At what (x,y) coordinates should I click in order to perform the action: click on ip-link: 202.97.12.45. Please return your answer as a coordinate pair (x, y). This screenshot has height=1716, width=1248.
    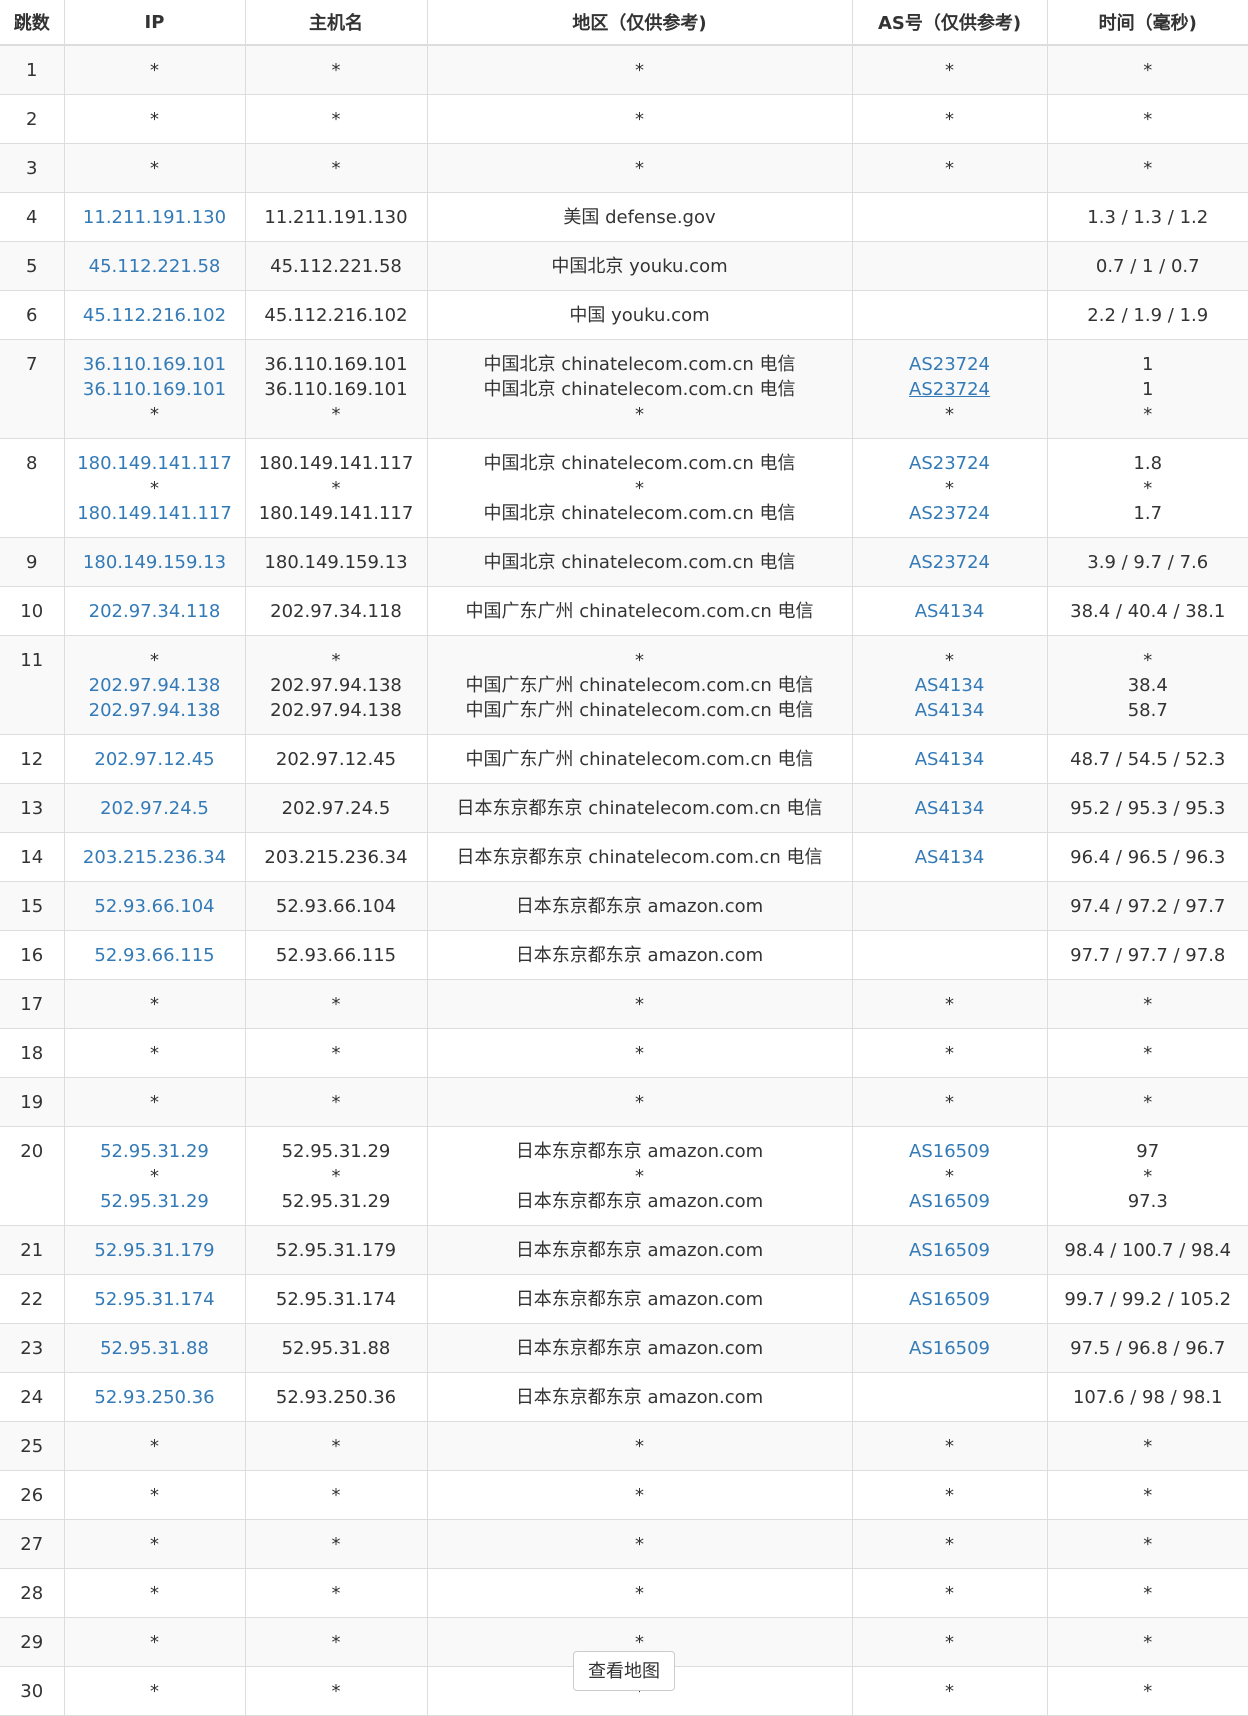
    Looking at the image, I should click on (154, 759).